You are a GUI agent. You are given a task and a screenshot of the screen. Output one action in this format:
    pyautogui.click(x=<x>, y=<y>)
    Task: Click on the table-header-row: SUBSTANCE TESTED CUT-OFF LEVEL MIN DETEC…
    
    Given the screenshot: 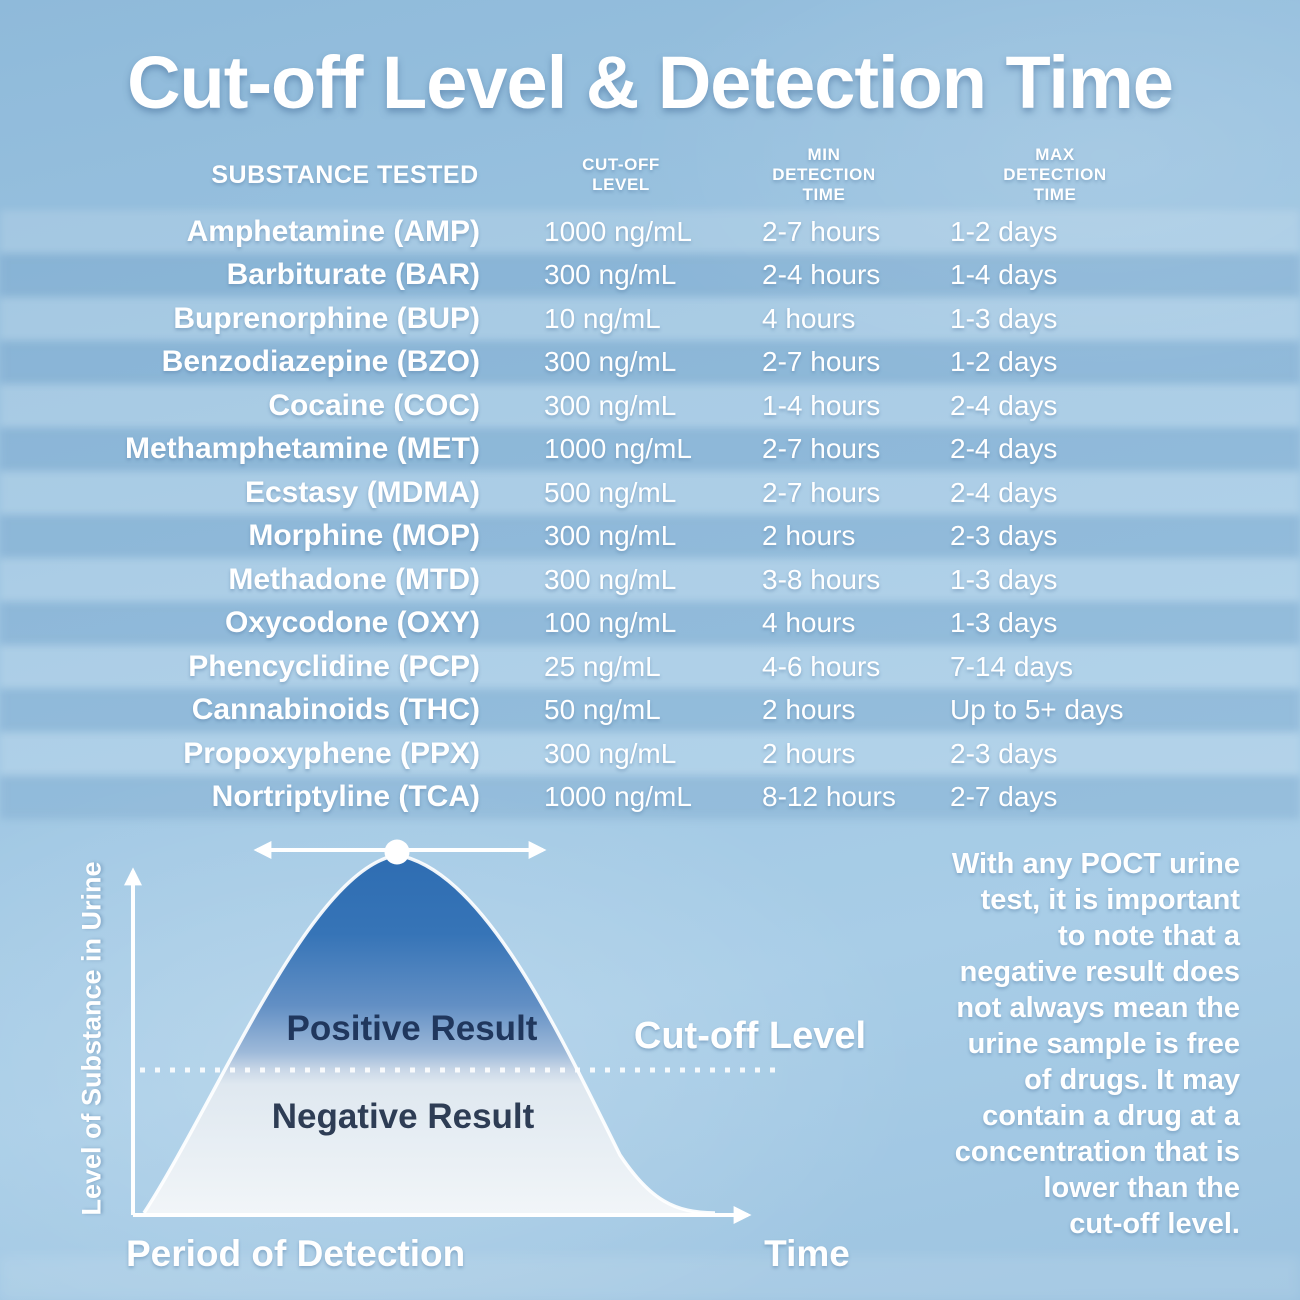 What is the action you would take?
    pyautogui.click(x=630, y=175)
    